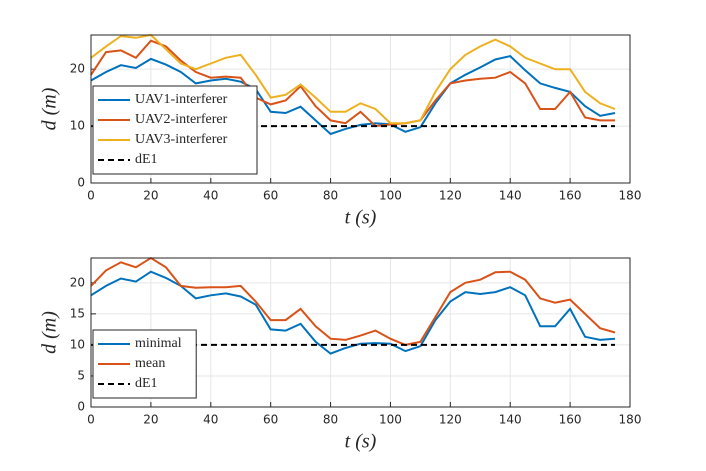 The width and height of the screenshot is (706, 471). I want to click on legend-label: UAV3-interferer, so click(181, 139).